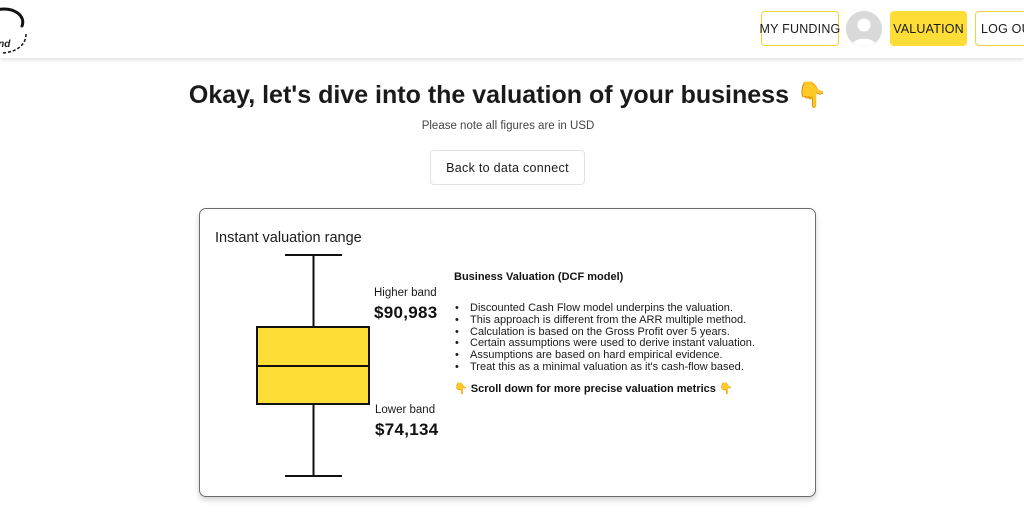 This screenshot has width=1024, height=512. Describe the element at coordinates (5, 44) in the screenshot. I see `logo-text: und` at that location.